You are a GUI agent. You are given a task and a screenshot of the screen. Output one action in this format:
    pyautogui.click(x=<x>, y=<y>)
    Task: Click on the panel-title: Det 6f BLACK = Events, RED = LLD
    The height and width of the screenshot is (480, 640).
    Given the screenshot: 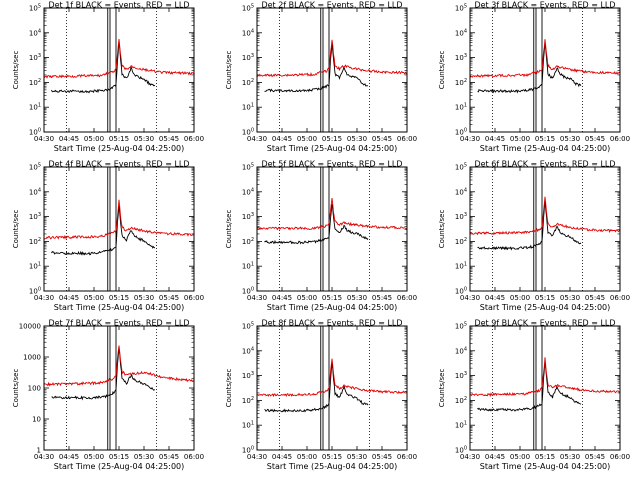 What is the action you would take?
    pyautogui.click(x=544, y=164)
    